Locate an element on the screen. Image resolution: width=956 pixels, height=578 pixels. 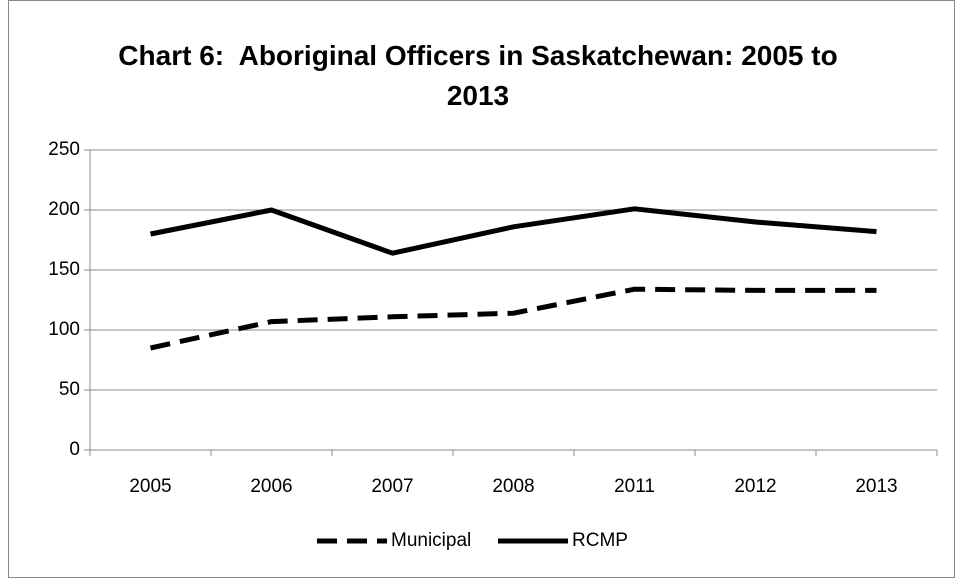
y-tick-label: 250 is located at coordinates (64, 149).